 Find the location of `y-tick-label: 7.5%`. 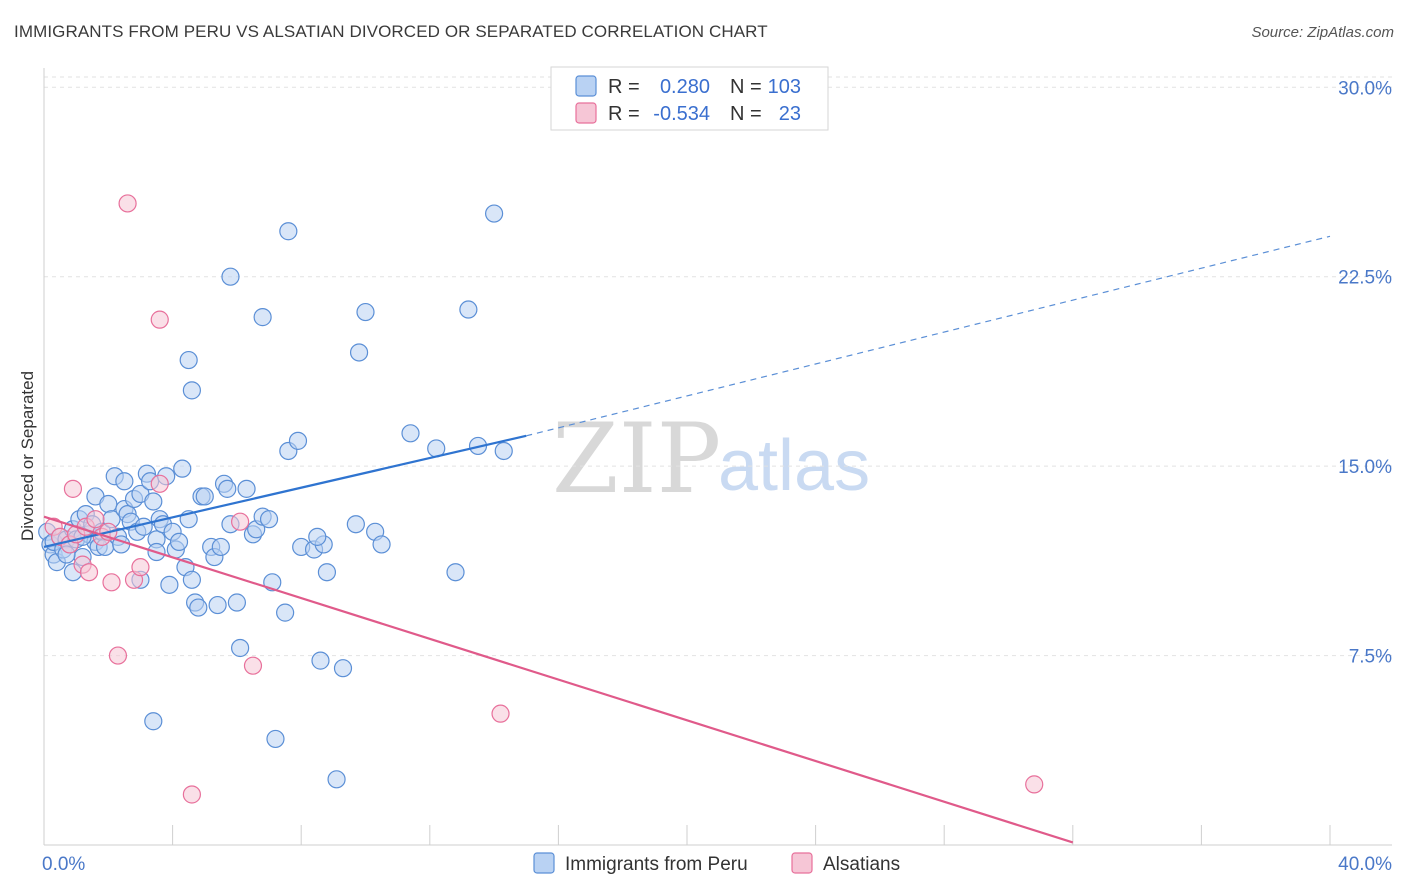

y-tick-label: 7.5% is located at coordinates (1370, 657).